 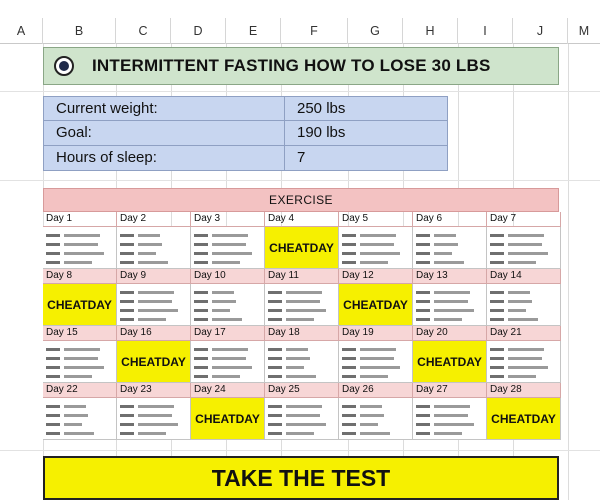 I want to click on column-header-j: J, so click(x=540, y=31).